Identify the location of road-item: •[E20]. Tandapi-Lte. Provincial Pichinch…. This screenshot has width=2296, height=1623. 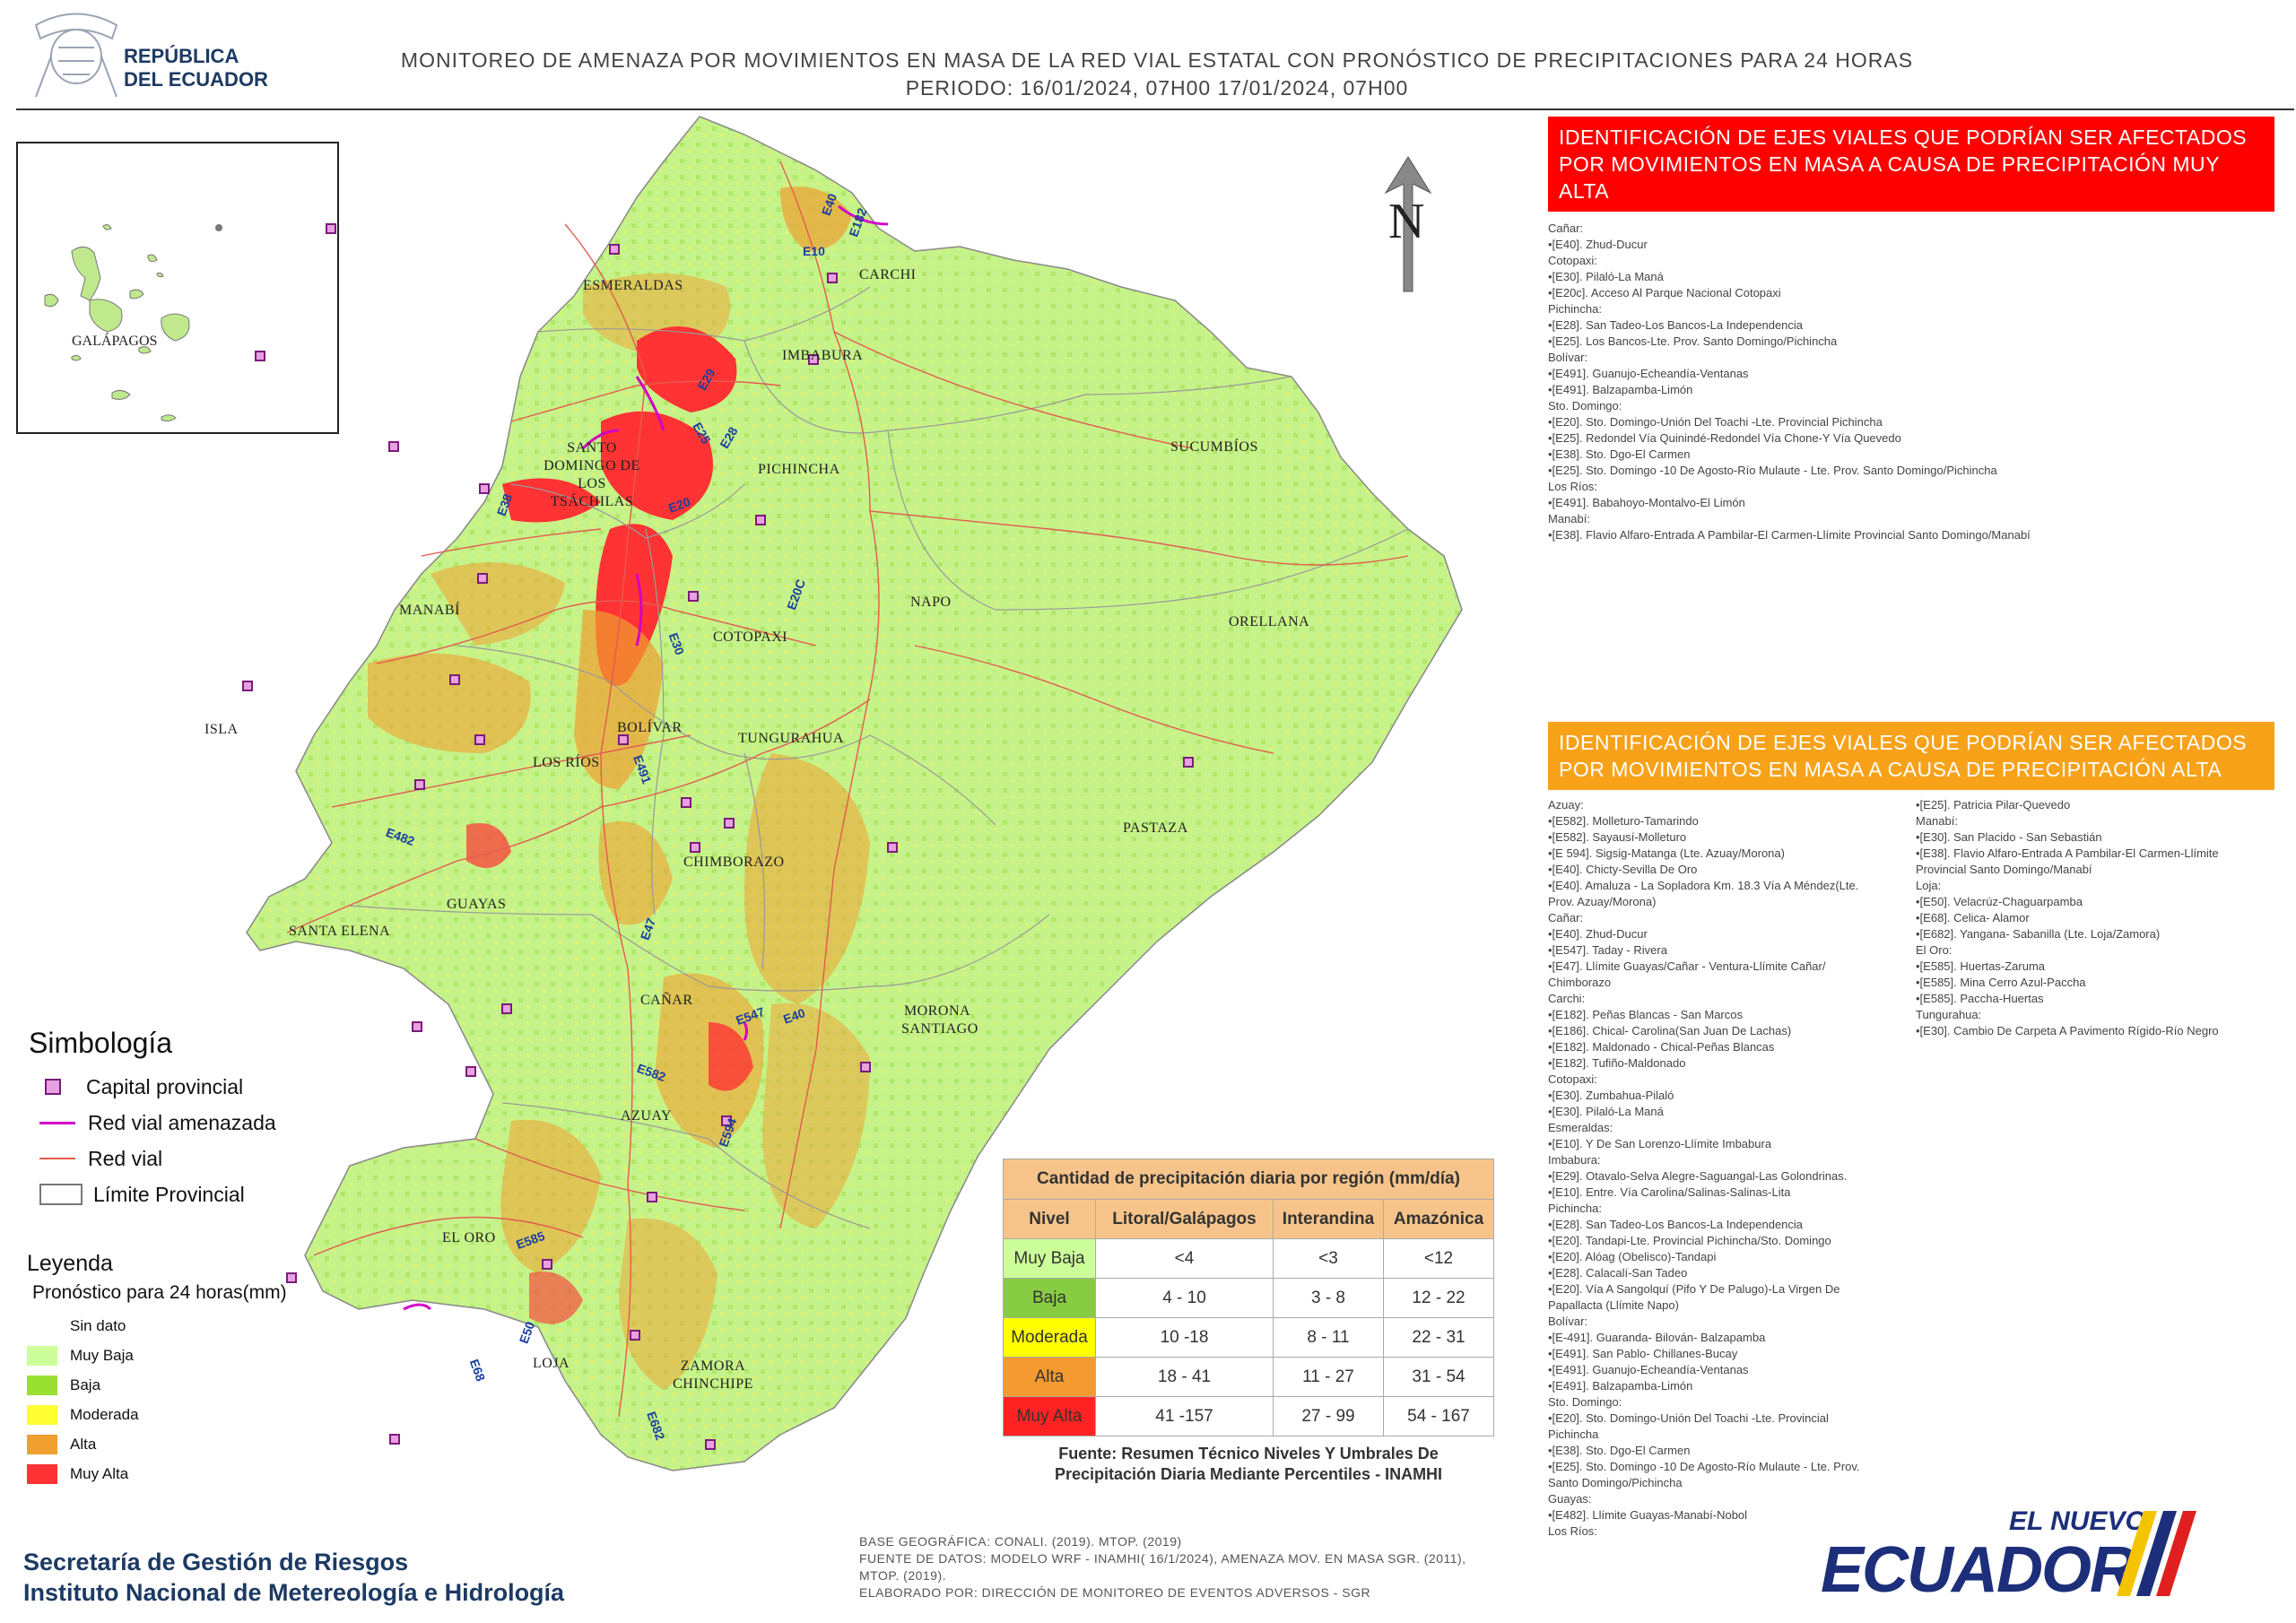
(1689, 1240).